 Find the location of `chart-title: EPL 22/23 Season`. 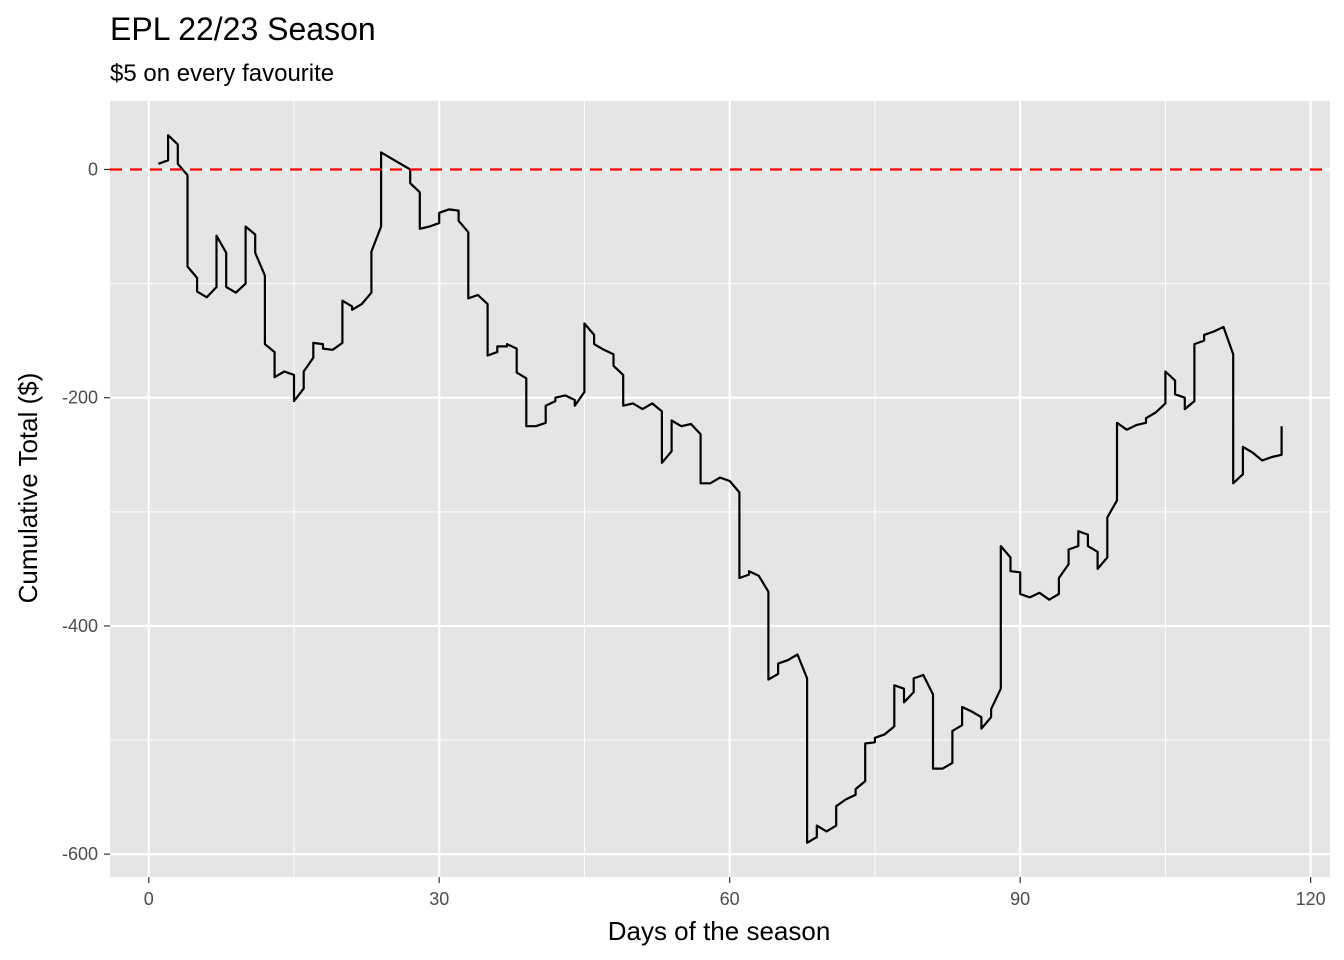

chart-title: EPL 22/23 Season is located at coordinates (243, 29).